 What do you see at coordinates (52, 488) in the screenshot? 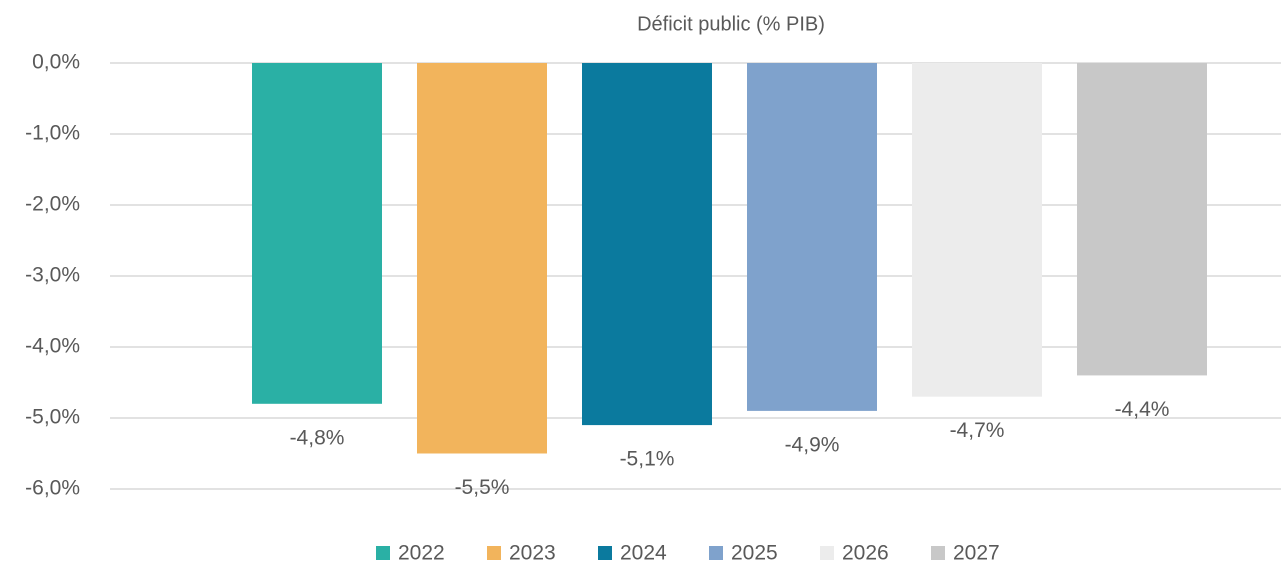
I see `y-tick-label: -6,0%` at bounding box center [52, 488].